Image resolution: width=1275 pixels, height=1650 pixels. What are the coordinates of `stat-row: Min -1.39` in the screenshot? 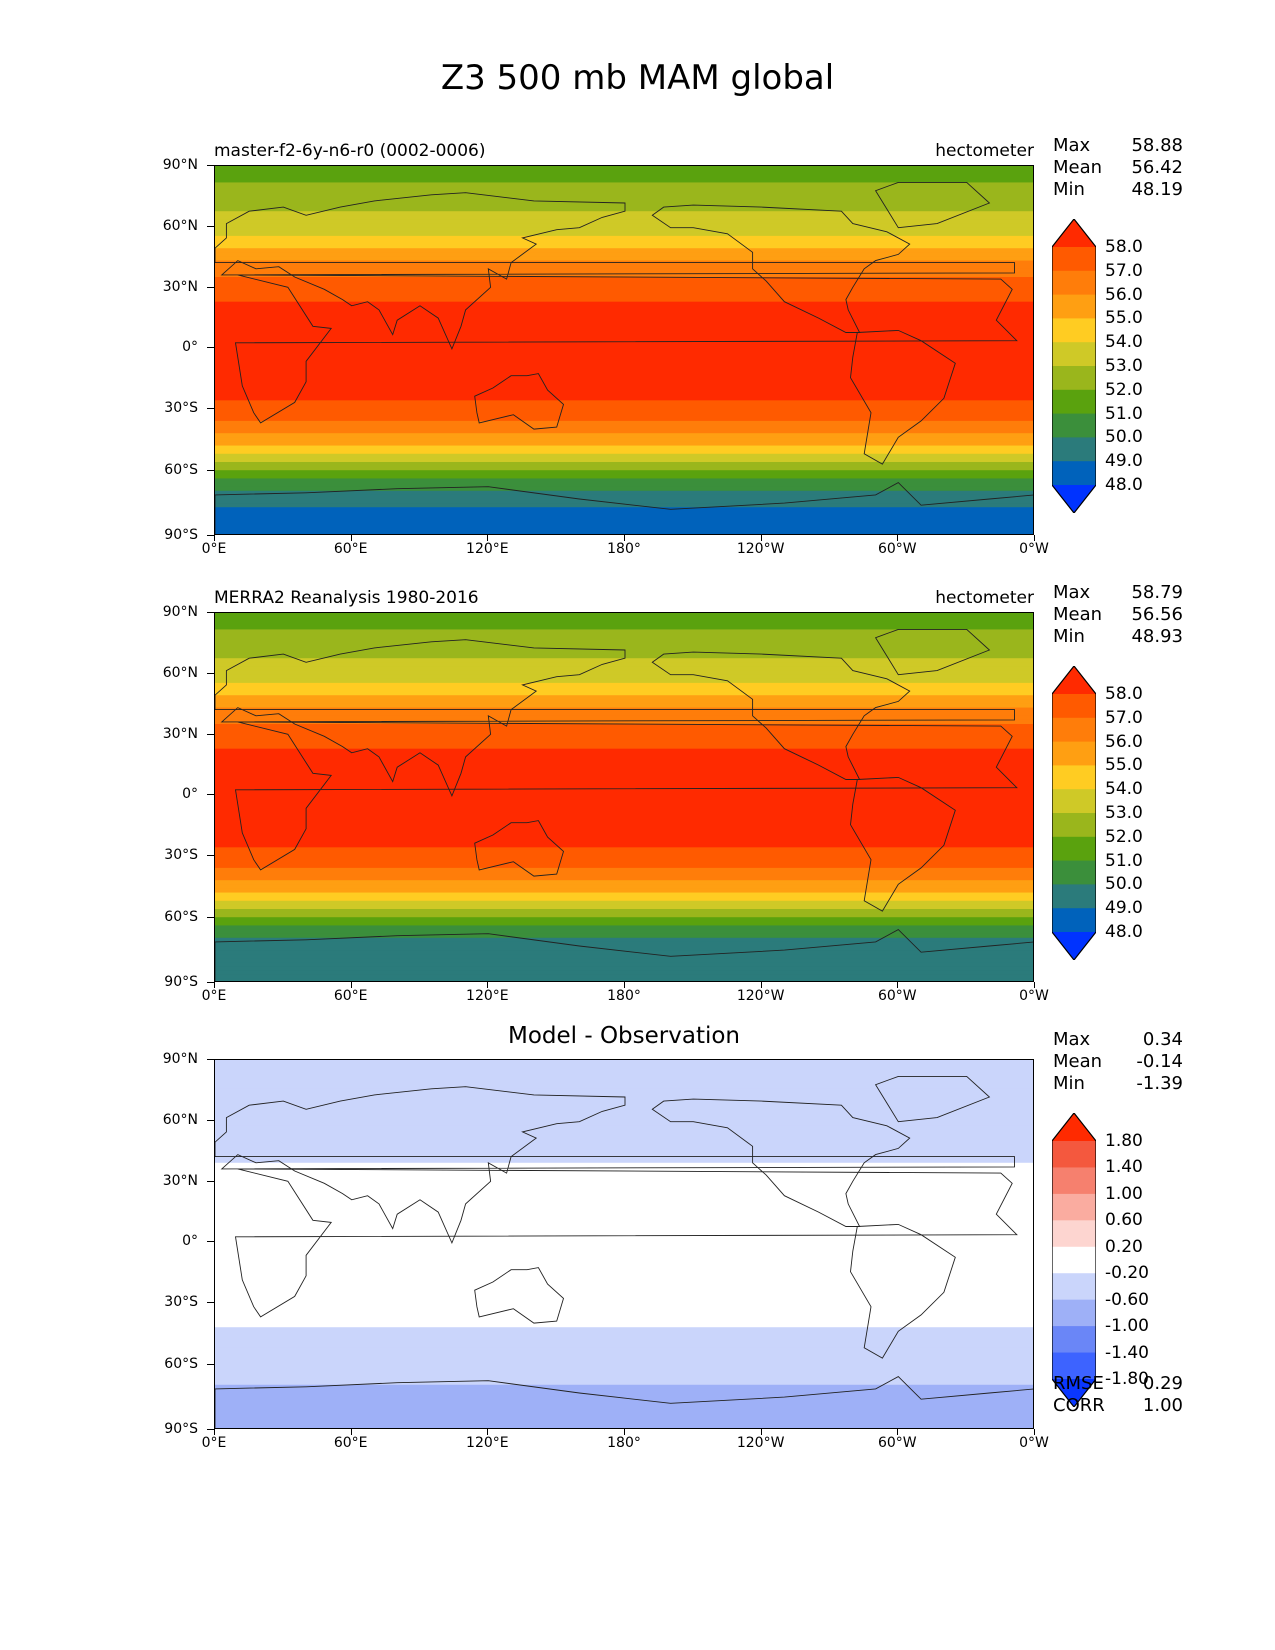 It's located at (1118, 1084).